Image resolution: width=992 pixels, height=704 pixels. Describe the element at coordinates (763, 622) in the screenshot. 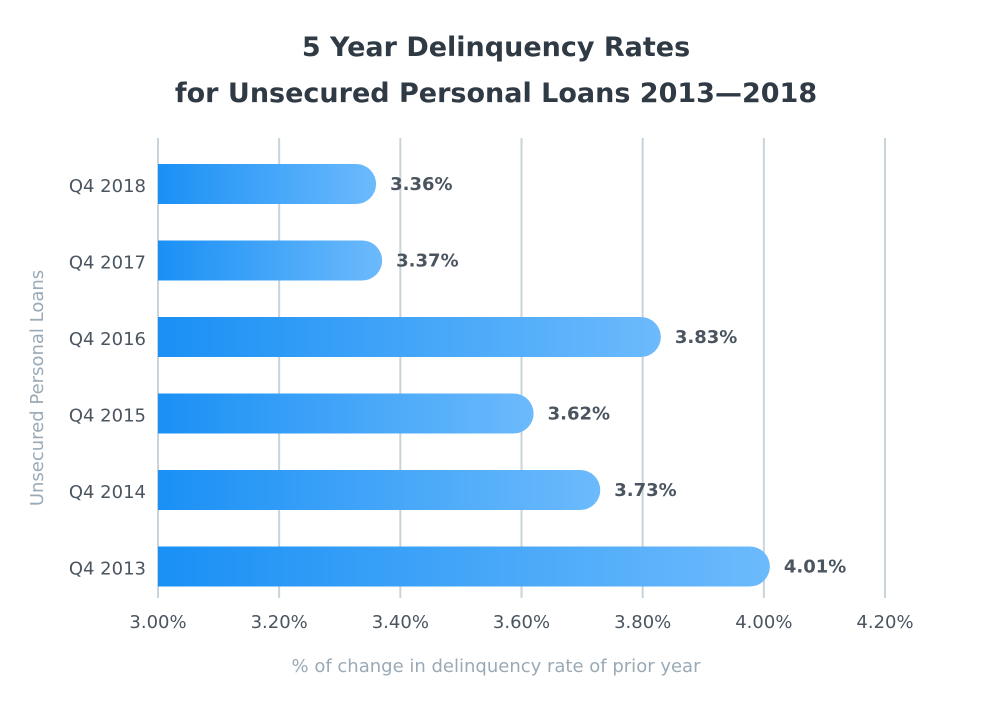

I see `x-tick-label: 4.00%` at that location.